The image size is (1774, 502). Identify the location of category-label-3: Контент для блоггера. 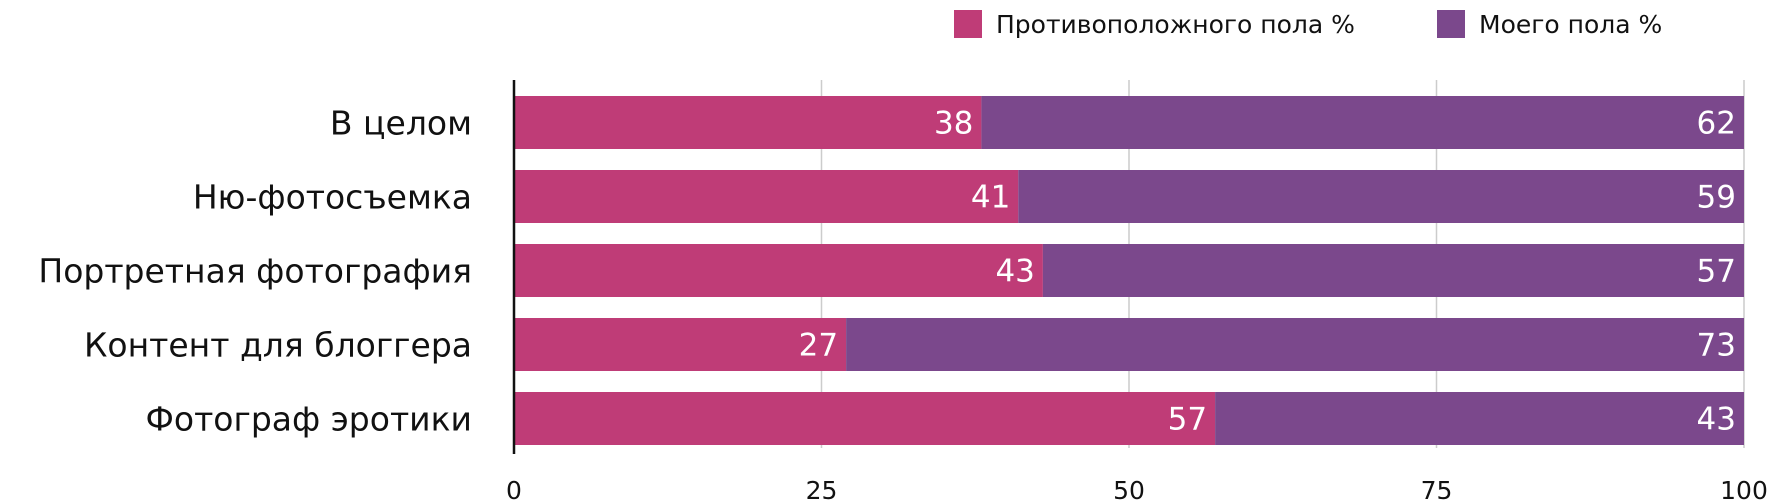
(278, 345).